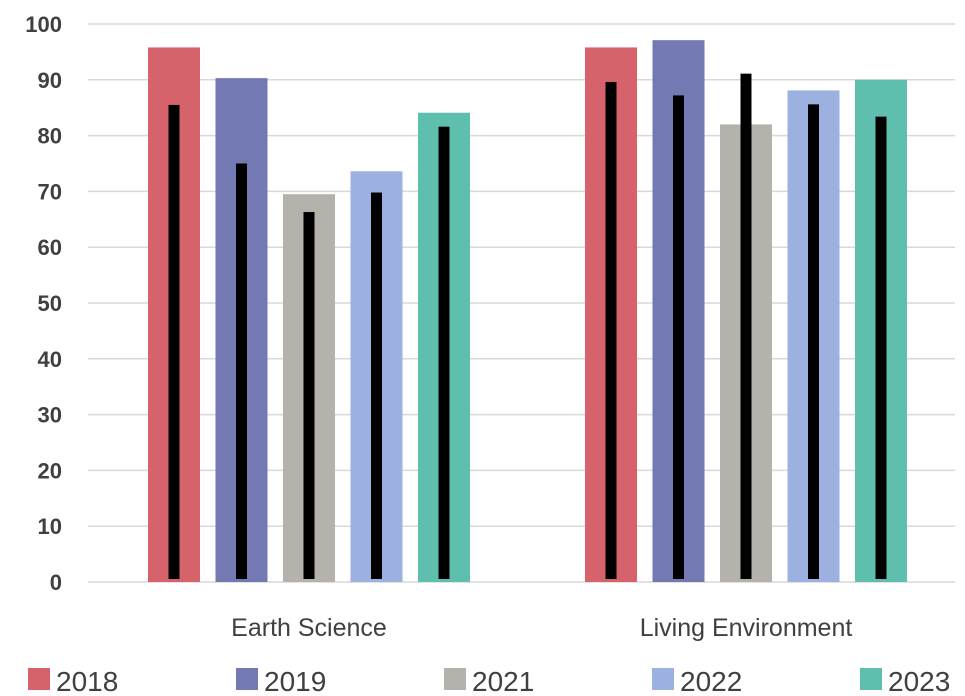 This screenshot has height=696, width=965. I want to click on marker-bar-2022-earth-science, so click(376, 386).